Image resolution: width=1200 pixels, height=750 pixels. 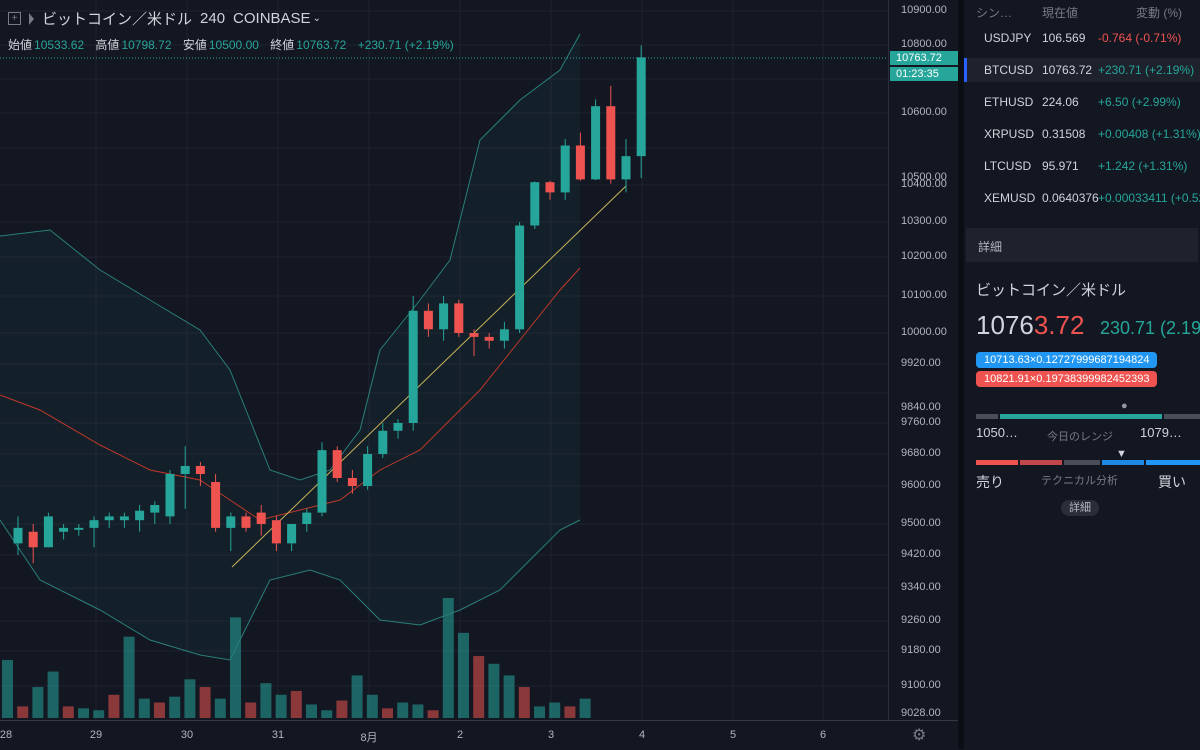 What do you see at coordinates (921, 453) in the screenshot?
I see `price-tick: 9680.00` at bounding box center [921, 453].